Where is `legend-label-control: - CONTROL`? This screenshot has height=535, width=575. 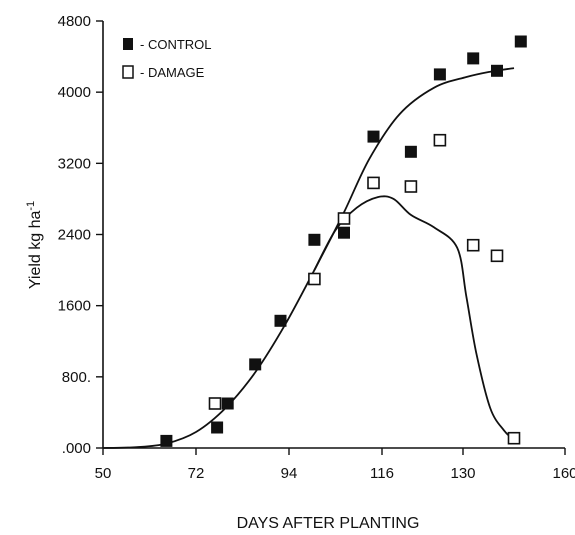
legend-label-control: - CONTROL is located at coordinates (176, 44).